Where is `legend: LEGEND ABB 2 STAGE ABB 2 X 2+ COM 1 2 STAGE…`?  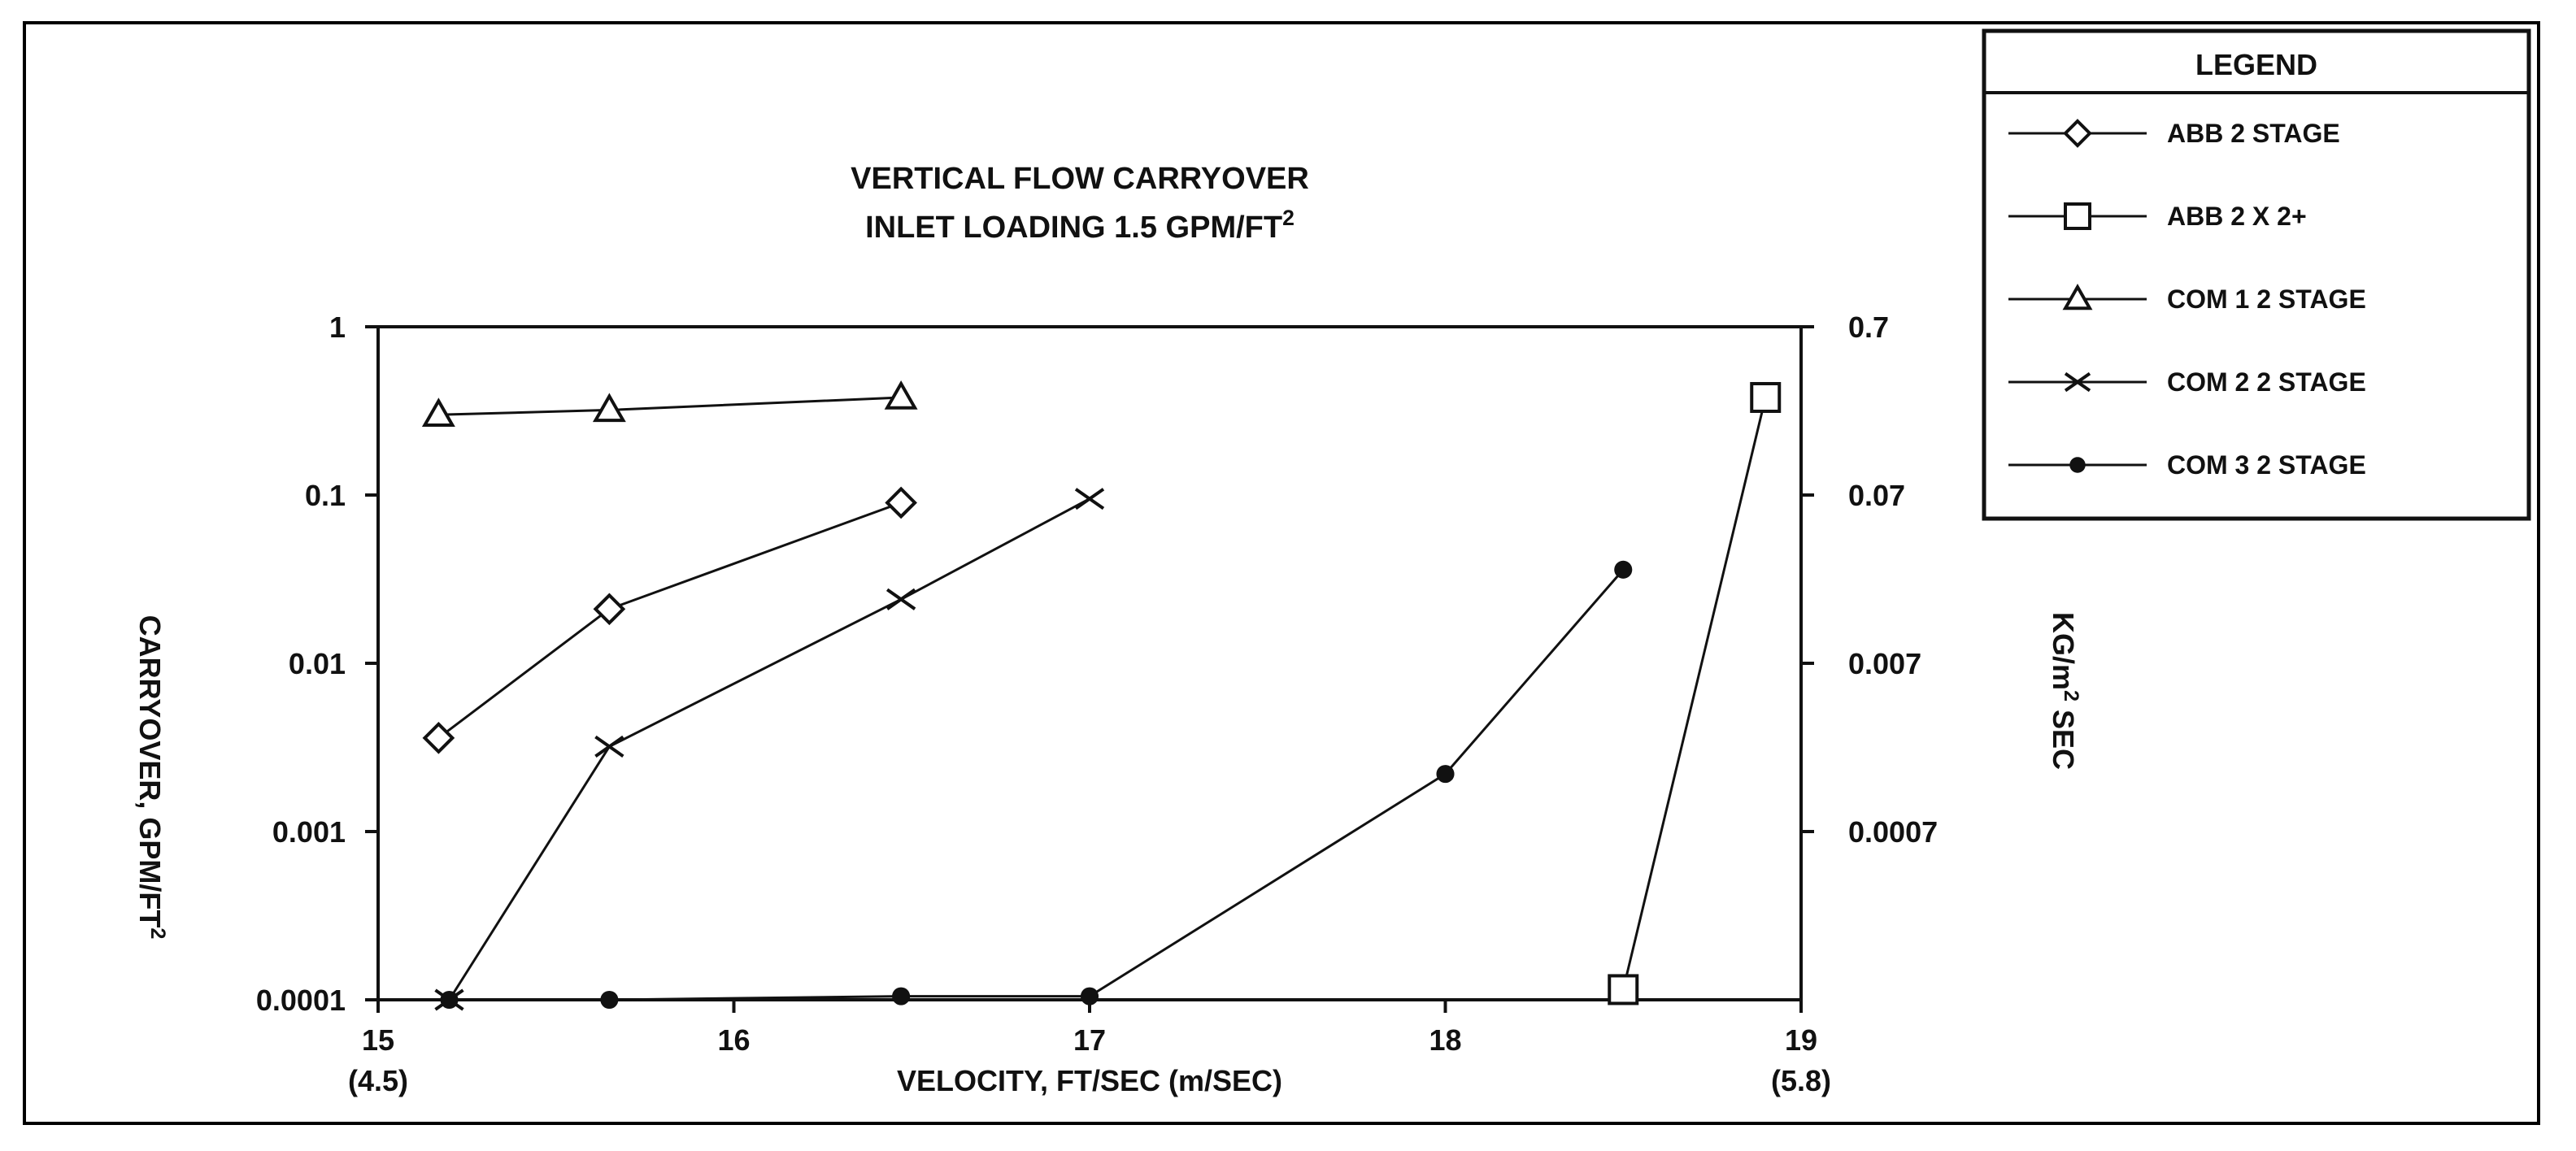 legend: LEGEND ABB 2 STAGE ABB 2 X 2+ COM 1 2 STAGE… is located at coordinates (2257, 274).